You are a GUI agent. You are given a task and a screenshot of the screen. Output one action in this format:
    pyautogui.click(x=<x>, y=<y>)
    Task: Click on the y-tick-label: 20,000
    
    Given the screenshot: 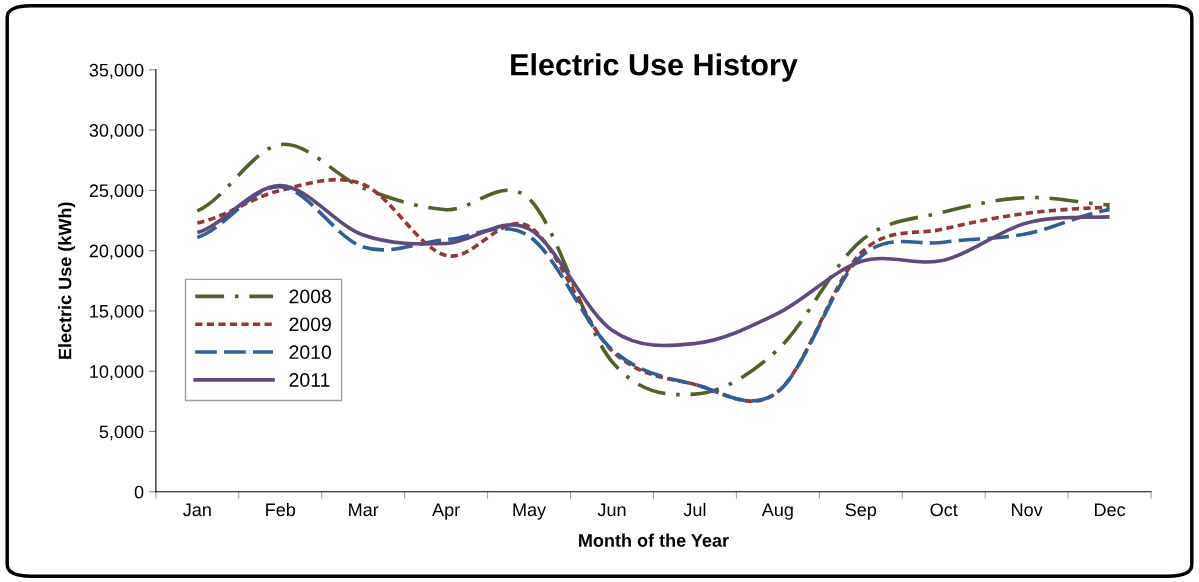 What is the action you would take?
    pyautogui.click(x=116, y=252)
    